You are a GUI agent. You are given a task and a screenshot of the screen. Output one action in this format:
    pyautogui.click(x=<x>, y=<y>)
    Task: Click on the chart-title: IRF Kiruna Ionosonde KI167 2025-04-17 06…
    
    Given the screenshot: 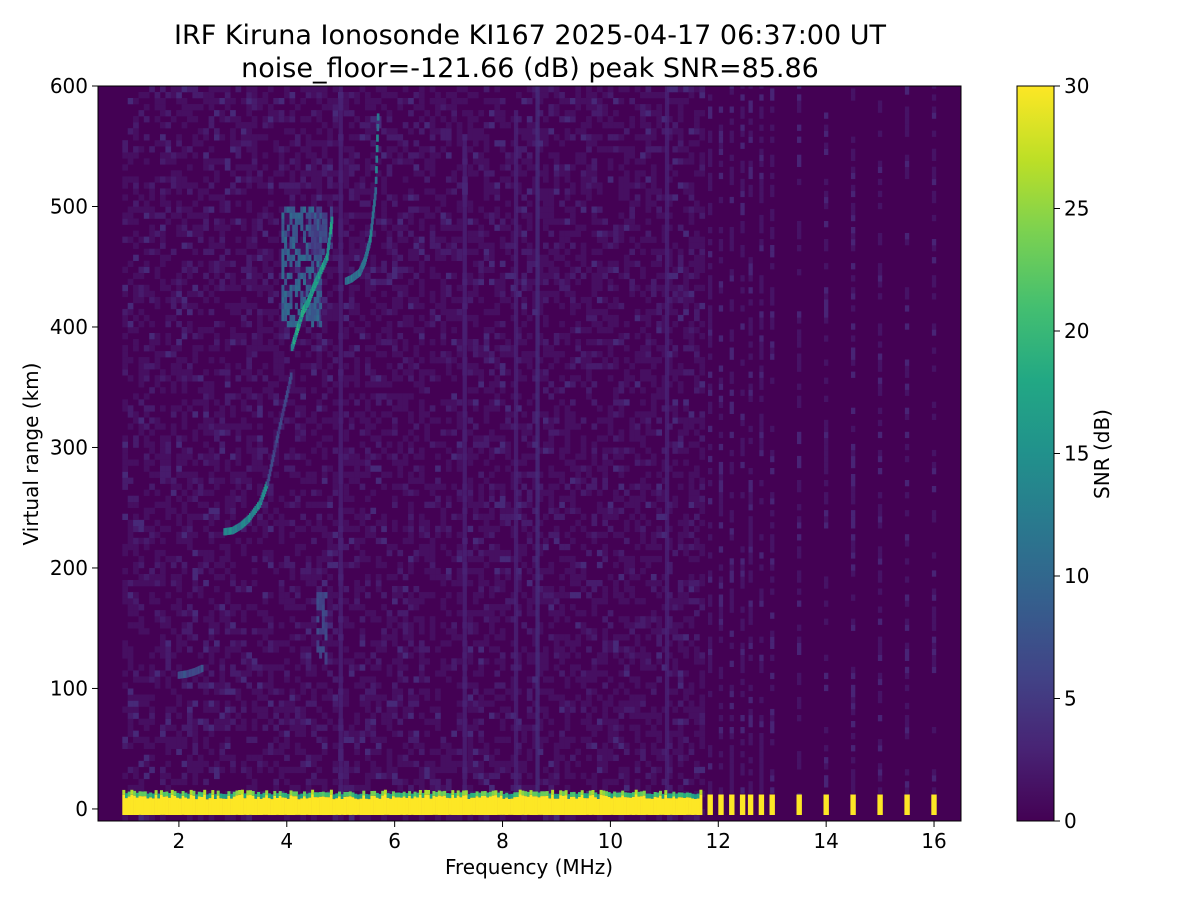 What is the action you would take?
    pyautogui.click(x=530, y=35)
    